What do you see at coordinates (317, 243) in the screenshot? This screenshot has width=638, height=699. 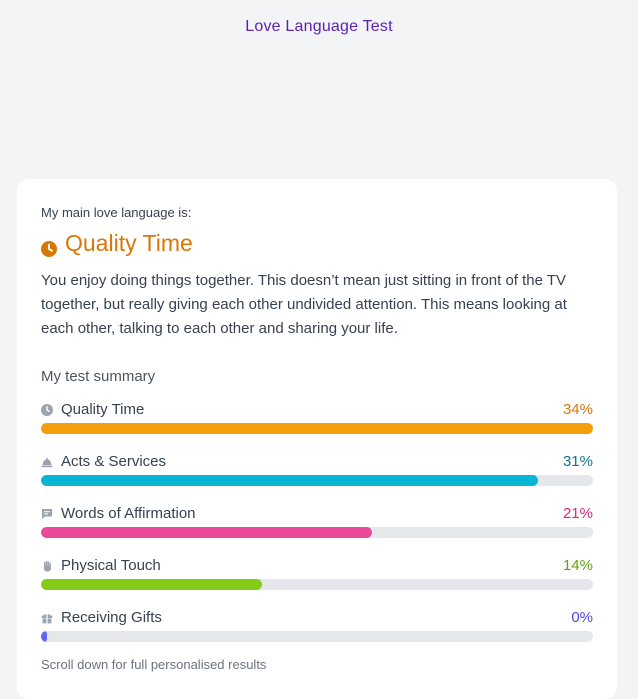 I see `main-language-heading: Quality Time` at bounding box center [317, 243].